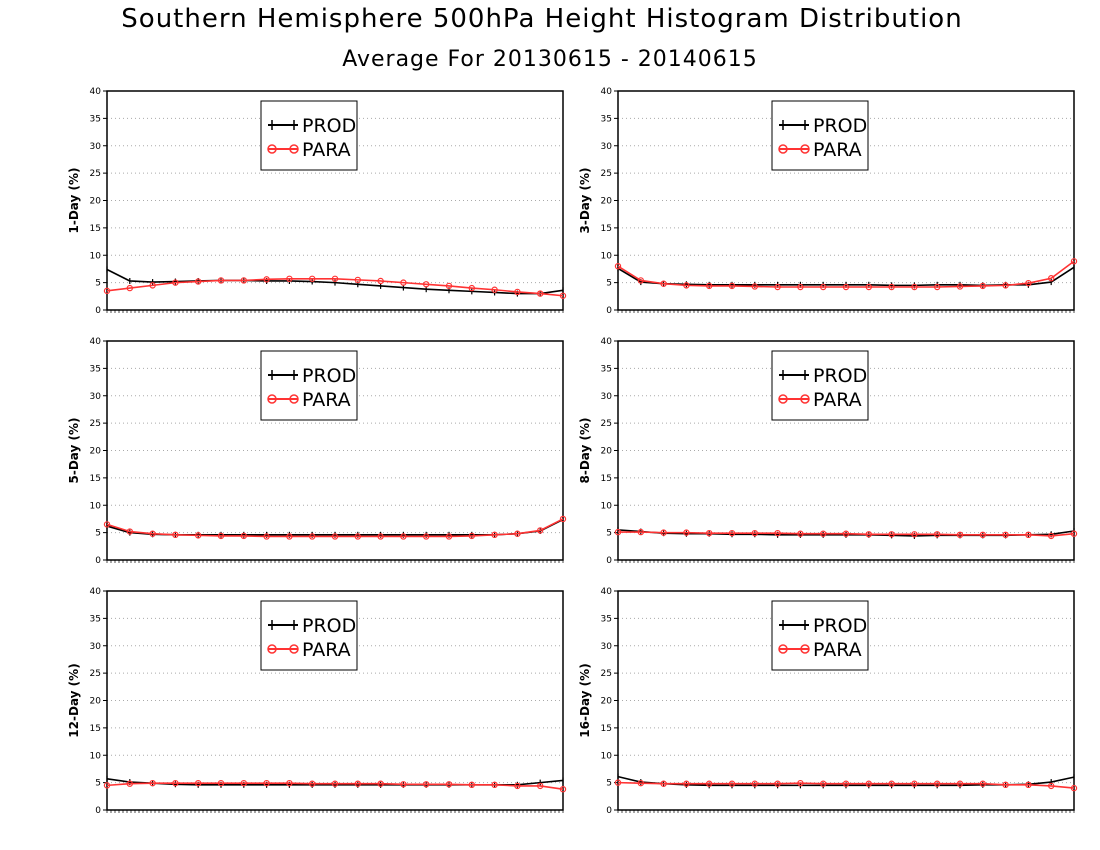 The width and height of the screenshot is (1100, 850). I want to click on y-tick-label: 0, so click(98, 561).